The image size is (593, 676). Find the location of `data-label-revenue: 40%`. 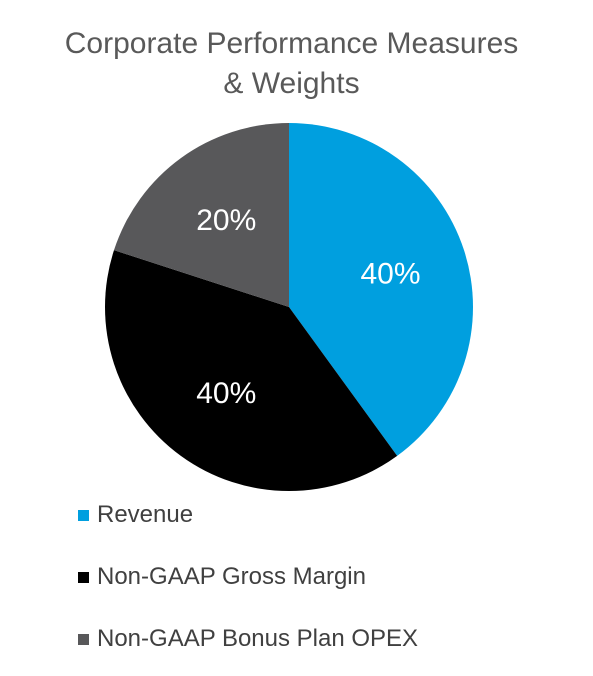

data-label-revenue: 40% is located at coordinates (390, 274).